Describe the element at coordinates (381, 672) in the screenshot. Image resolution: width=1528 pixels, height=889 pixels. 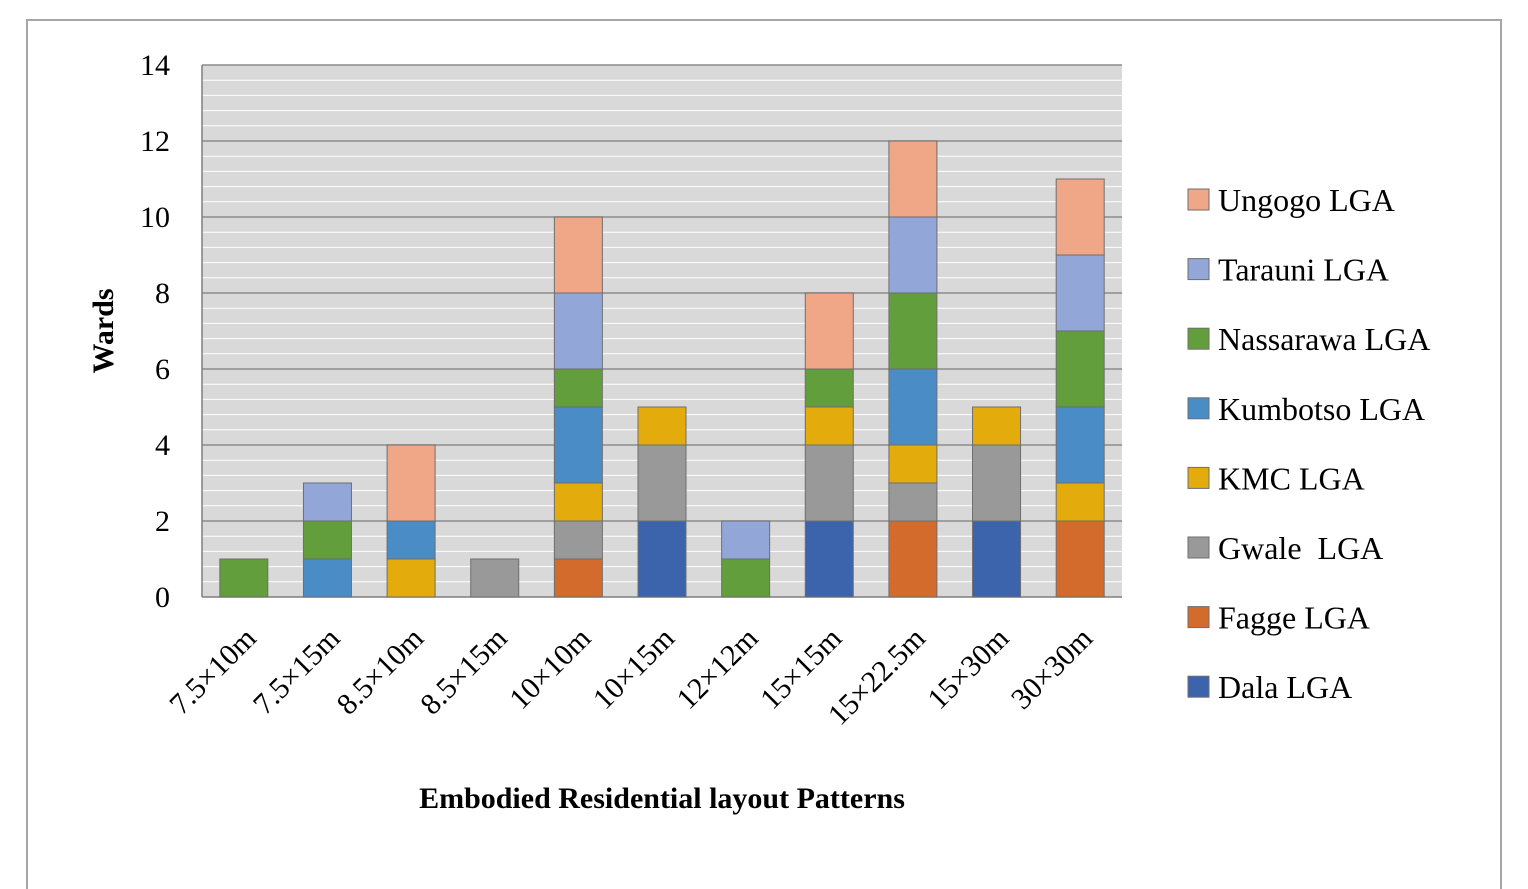
I see `x-tick-label: 8.5×10m` at that location.